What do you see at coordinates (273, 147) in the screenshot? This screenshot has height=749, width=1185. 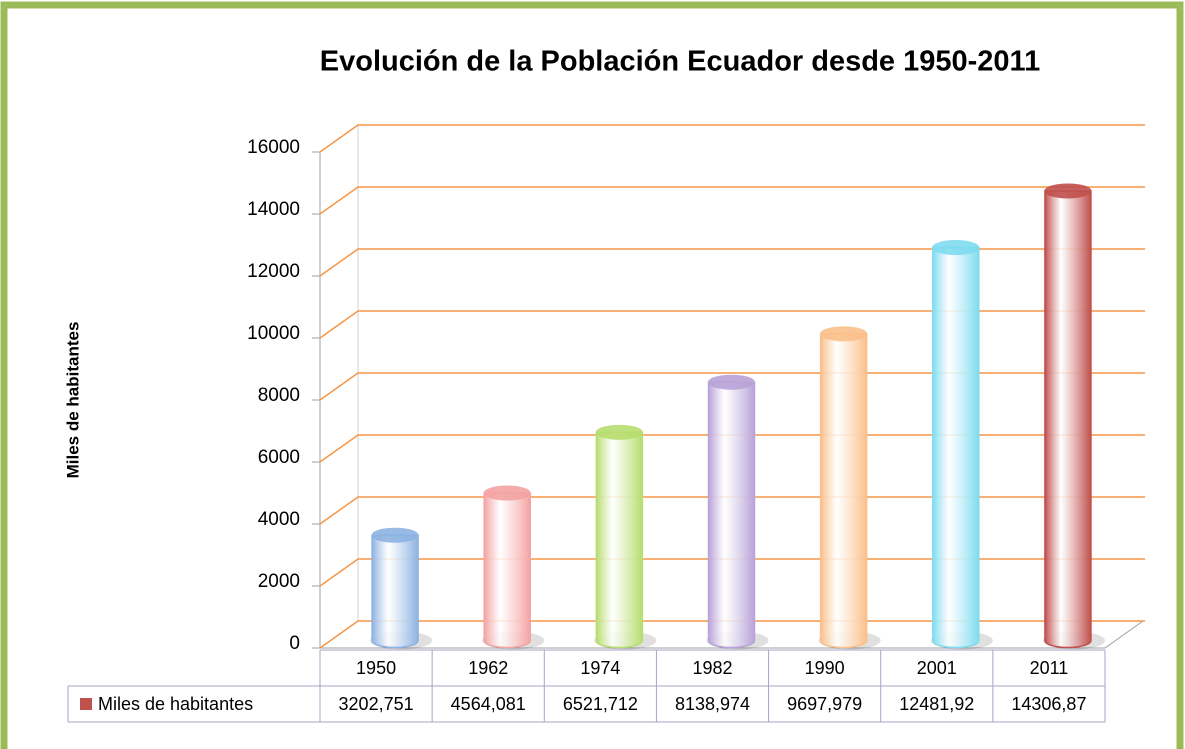 I see `y-tick-label: 16000` at bounding box center [273, 147].